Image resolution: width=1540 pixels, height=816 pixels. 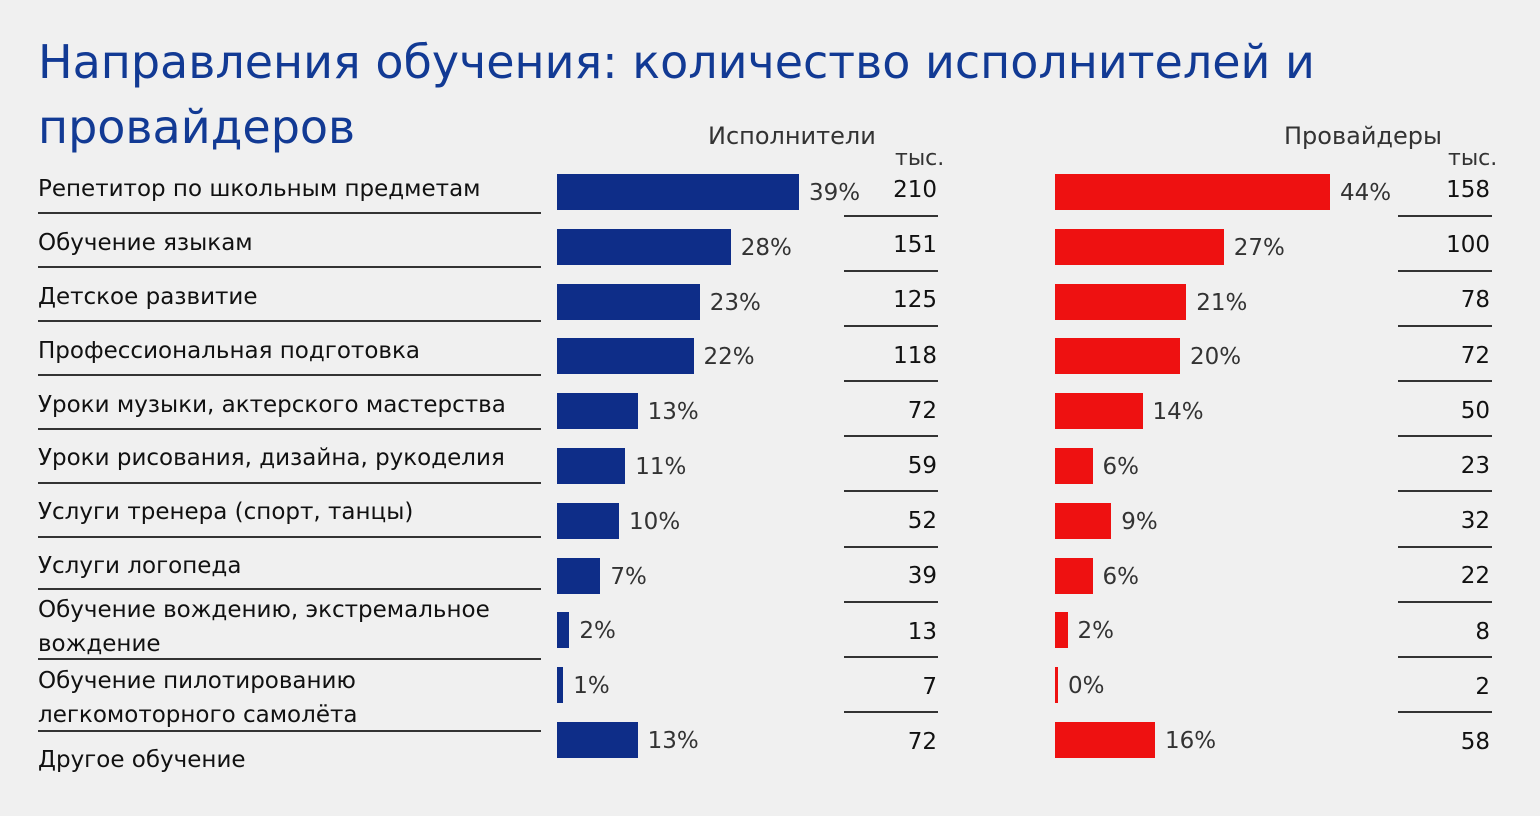 I want to click on percent-label-providers: 9%, so click(x=1139, y=521).